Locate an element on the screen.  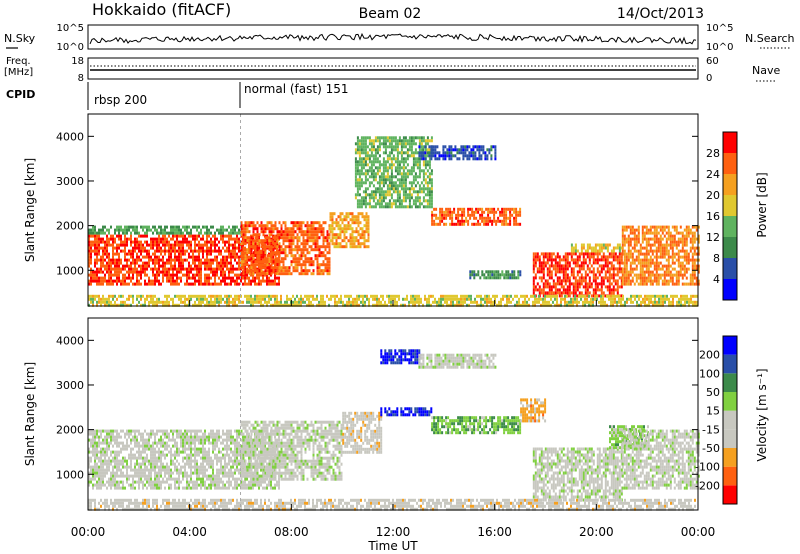
cpid-label: CPID is located at coordinates (20, 94).